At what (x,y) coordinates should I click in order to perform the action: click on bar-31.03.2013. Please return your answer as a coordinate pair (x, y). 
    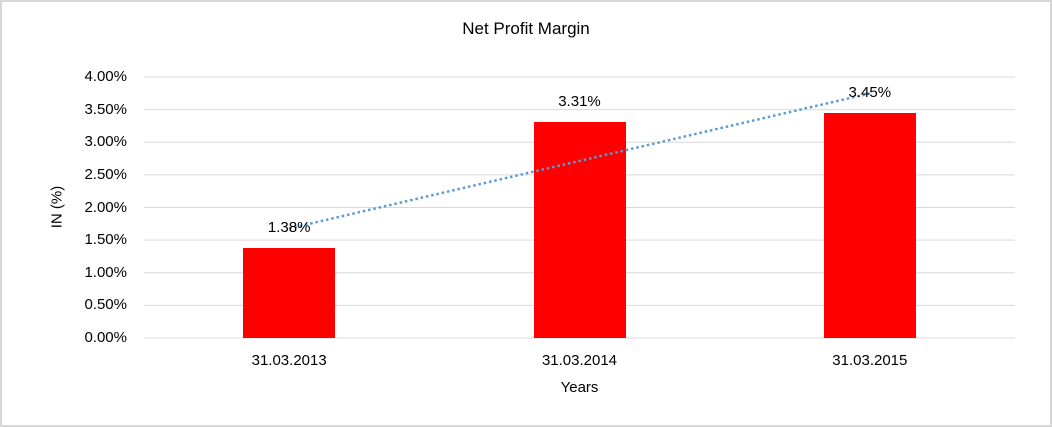
    Looking at the image, I should click on (289, 292).